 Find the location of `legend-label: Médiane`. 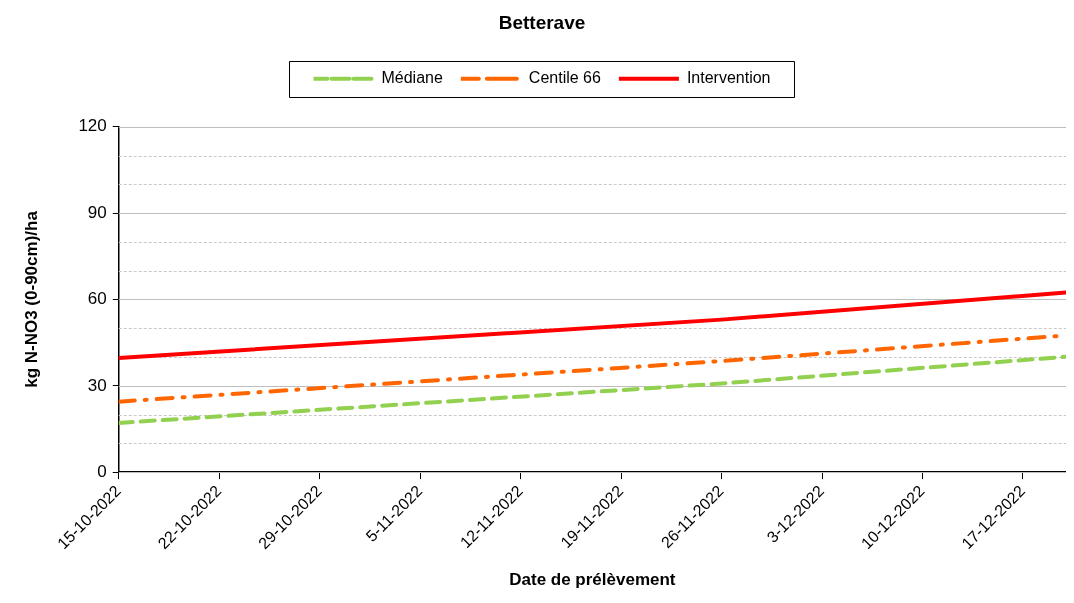

legend-label: Médiane is located at coordinates (412, 78).